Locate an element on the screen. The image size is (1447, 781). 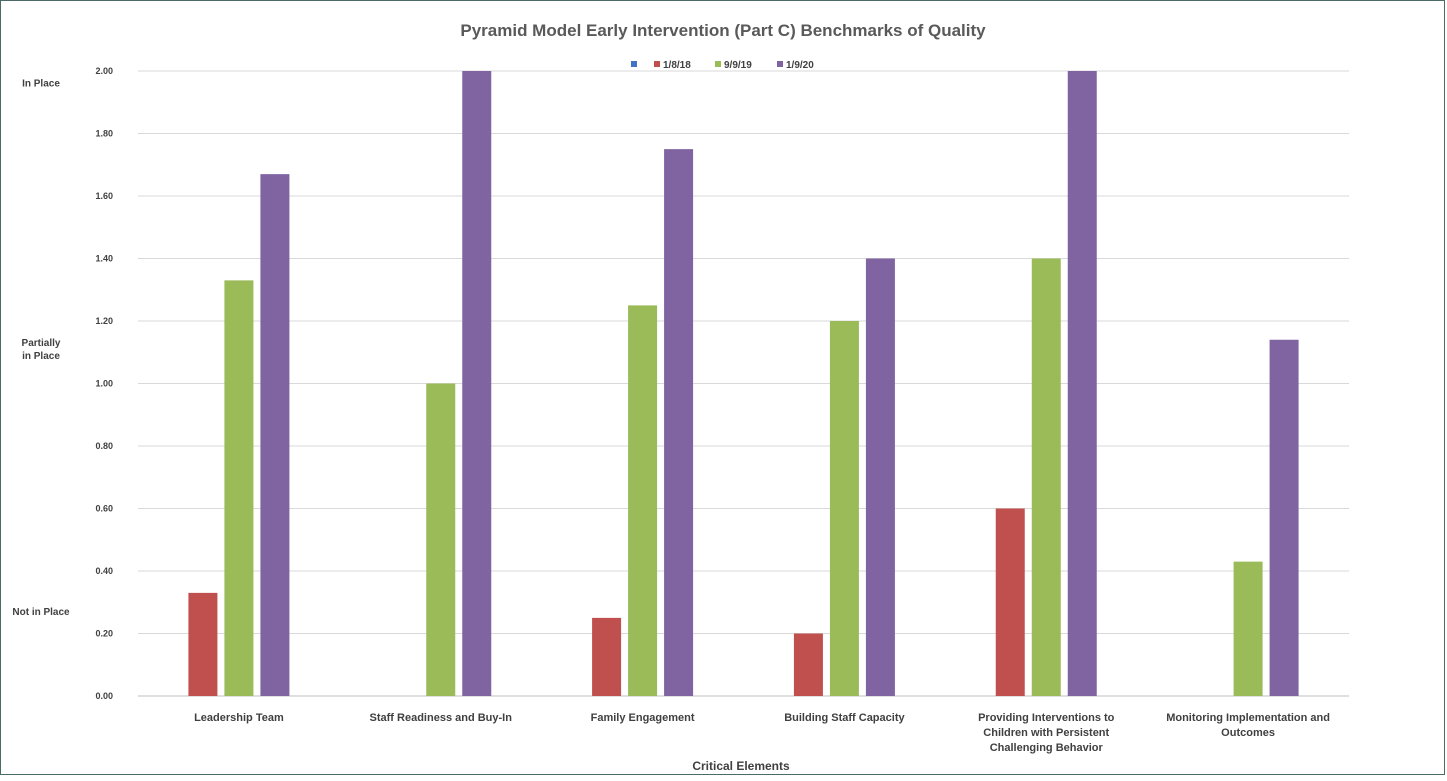
legend-label: 9/9/19 is located at coordinates (738, 65).